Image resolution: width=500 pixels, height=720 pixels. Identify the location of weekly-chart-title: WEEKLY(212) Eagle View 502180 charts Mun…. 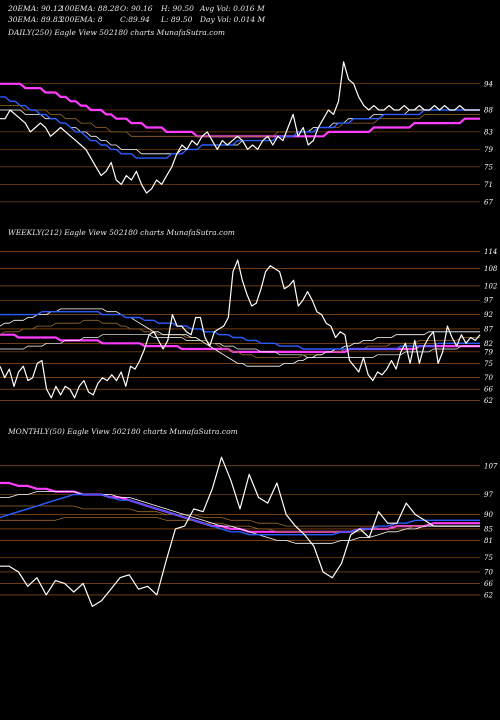
(121, 232).